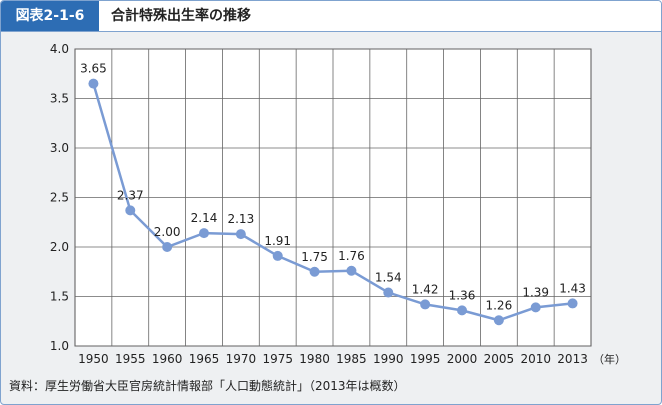  Describe the element at coordinates (59, 247) in the screenshot. I see `y-tick-label: 2.0` at that location.